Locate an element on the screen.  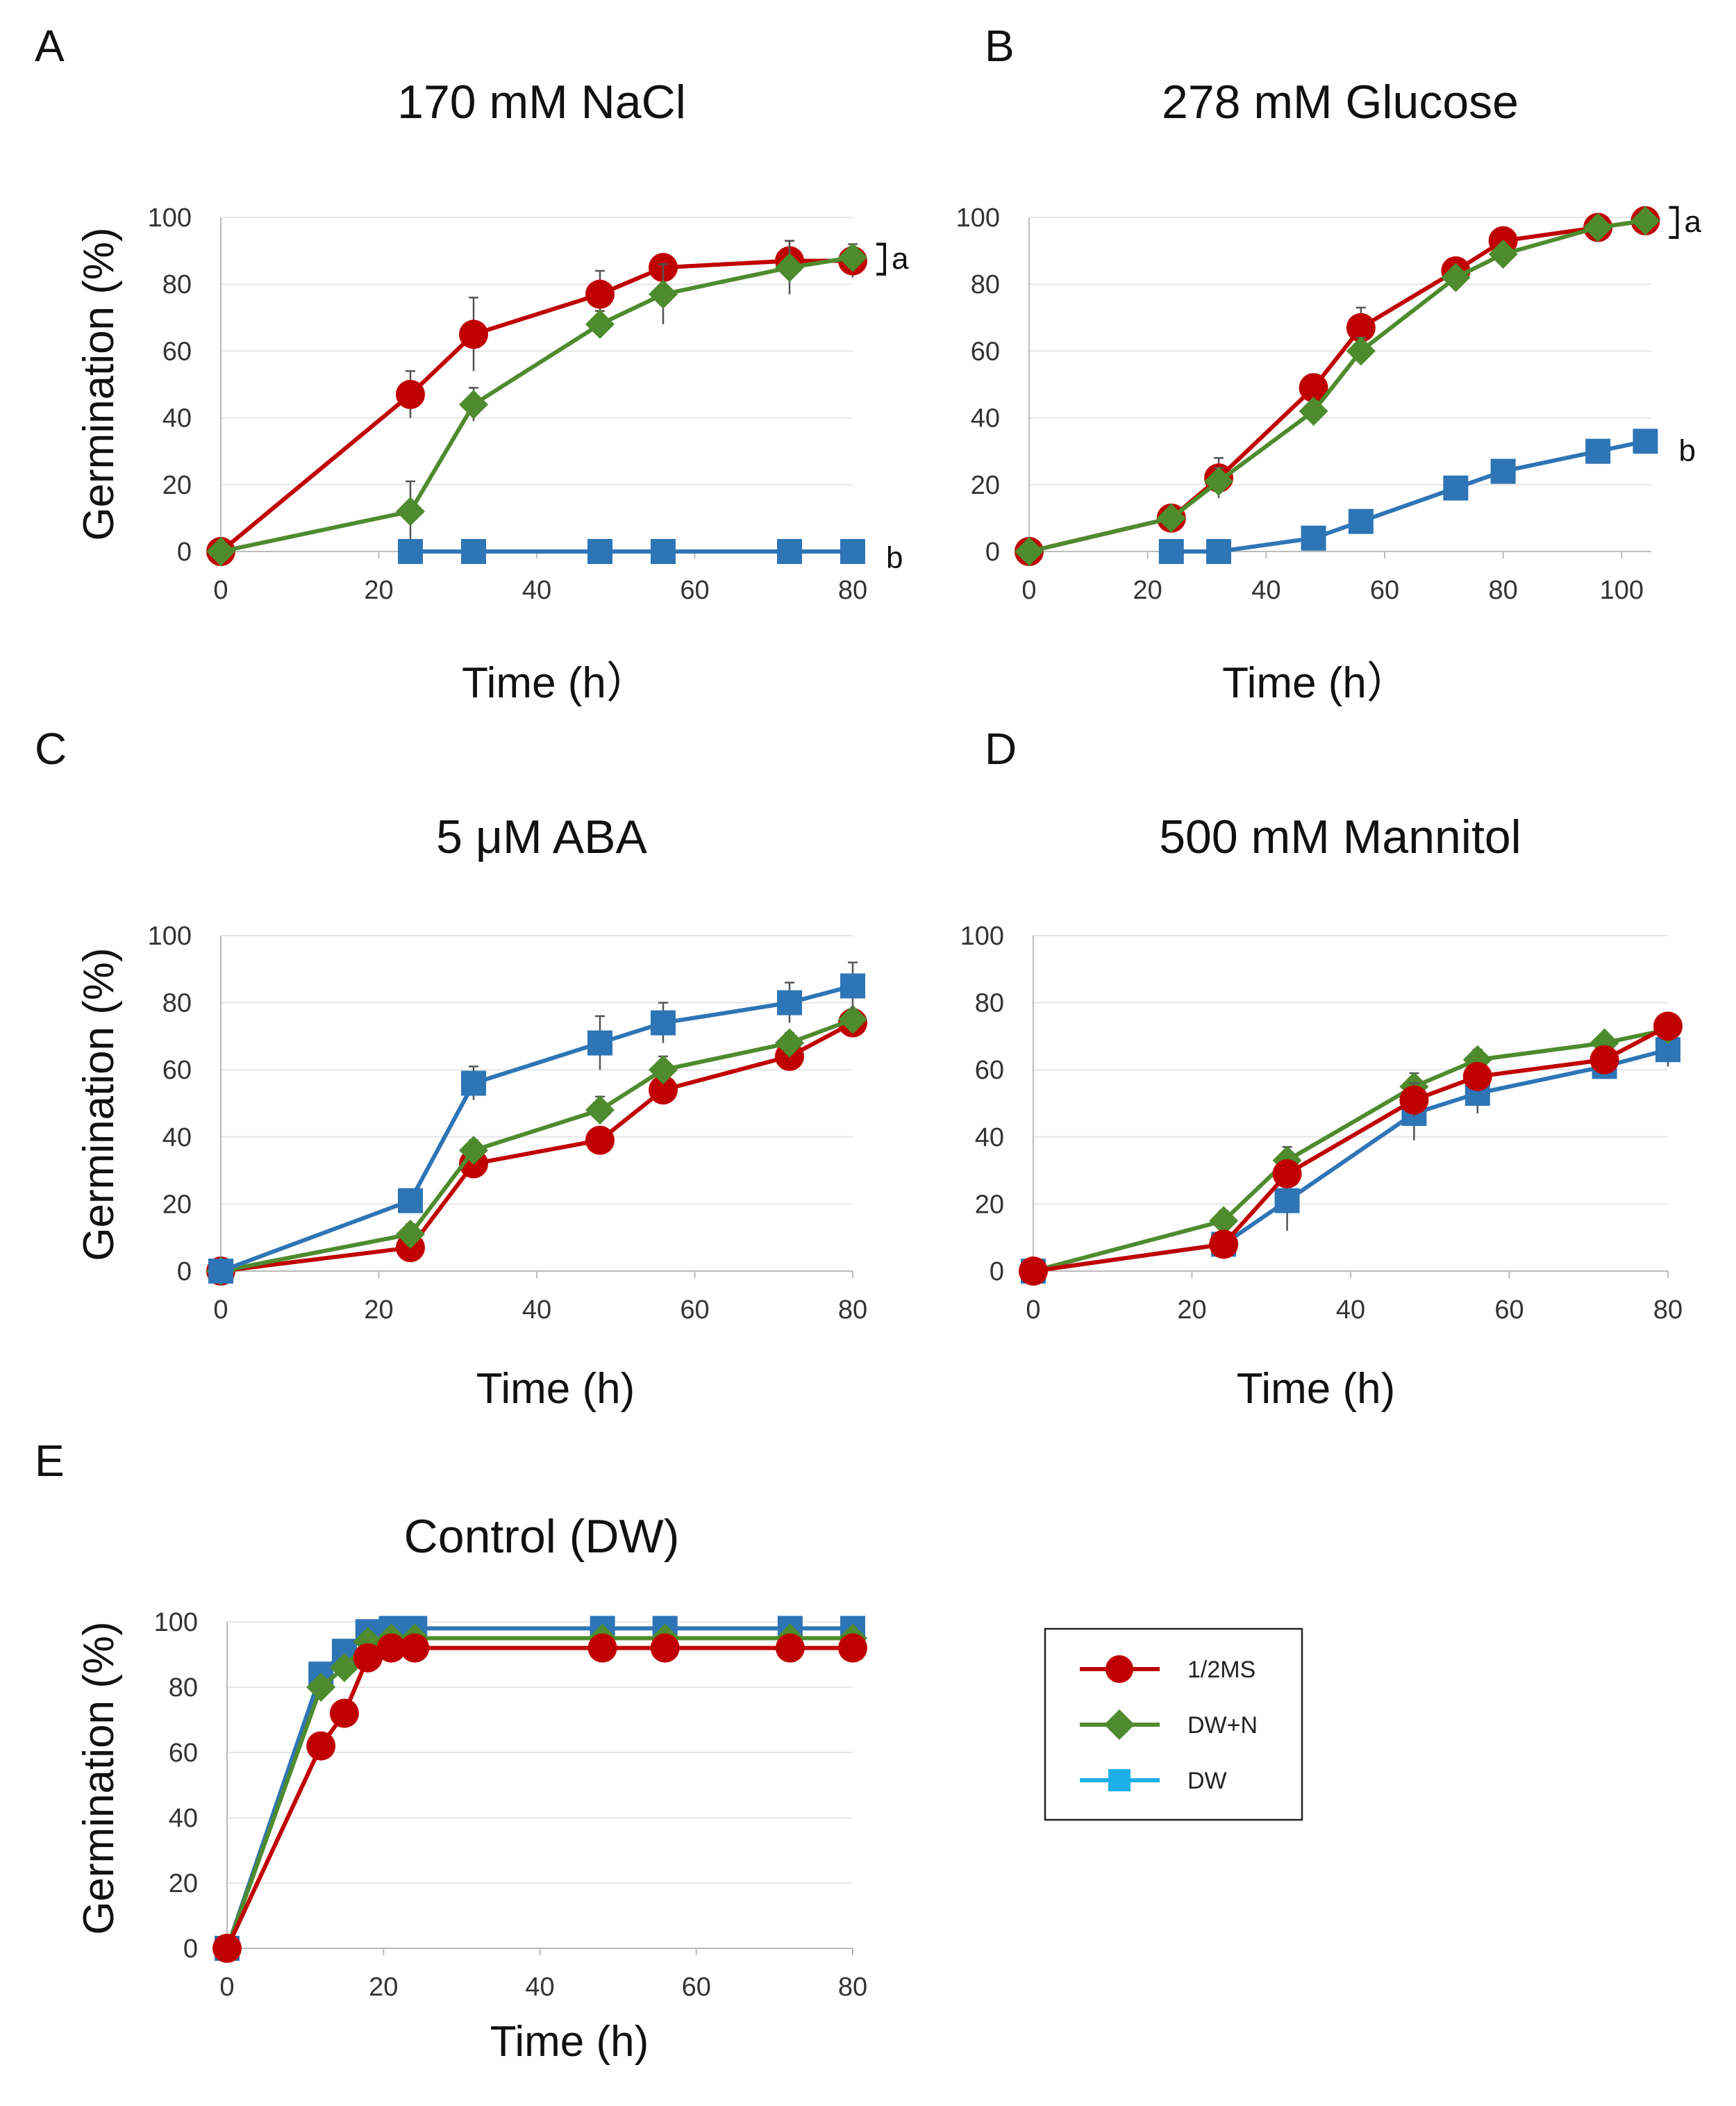
chart-title: 278 mM Glucose is located at coordinates (1340, 102).